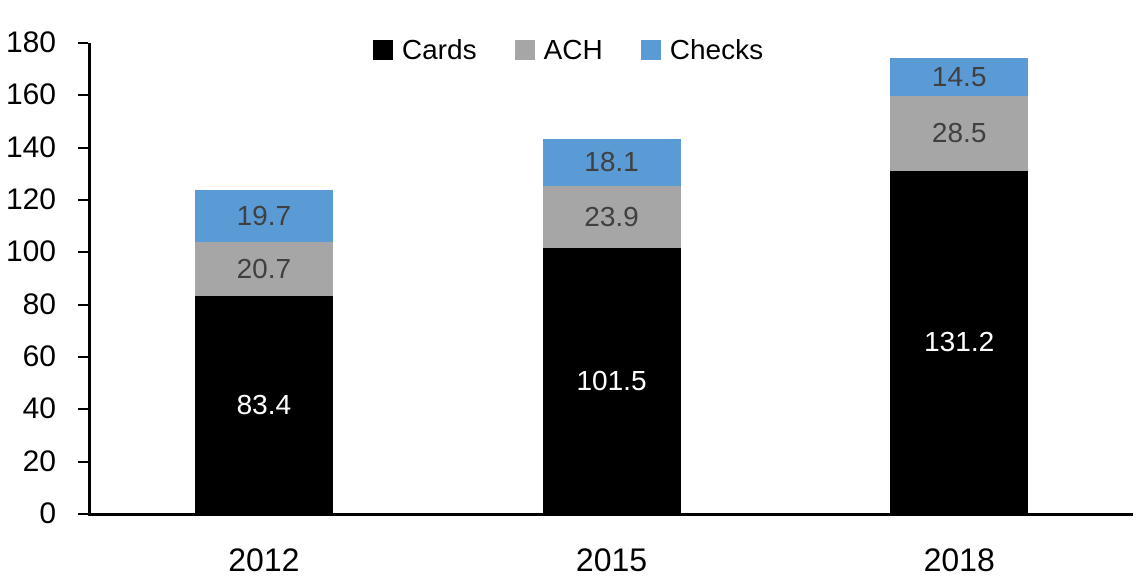 This screenshot has width=1136, height=588. What do you see at coordinates (39, 356) in the screenshot?
I see `y-axis-tick-label: 60` at bounding box center [39, 356].